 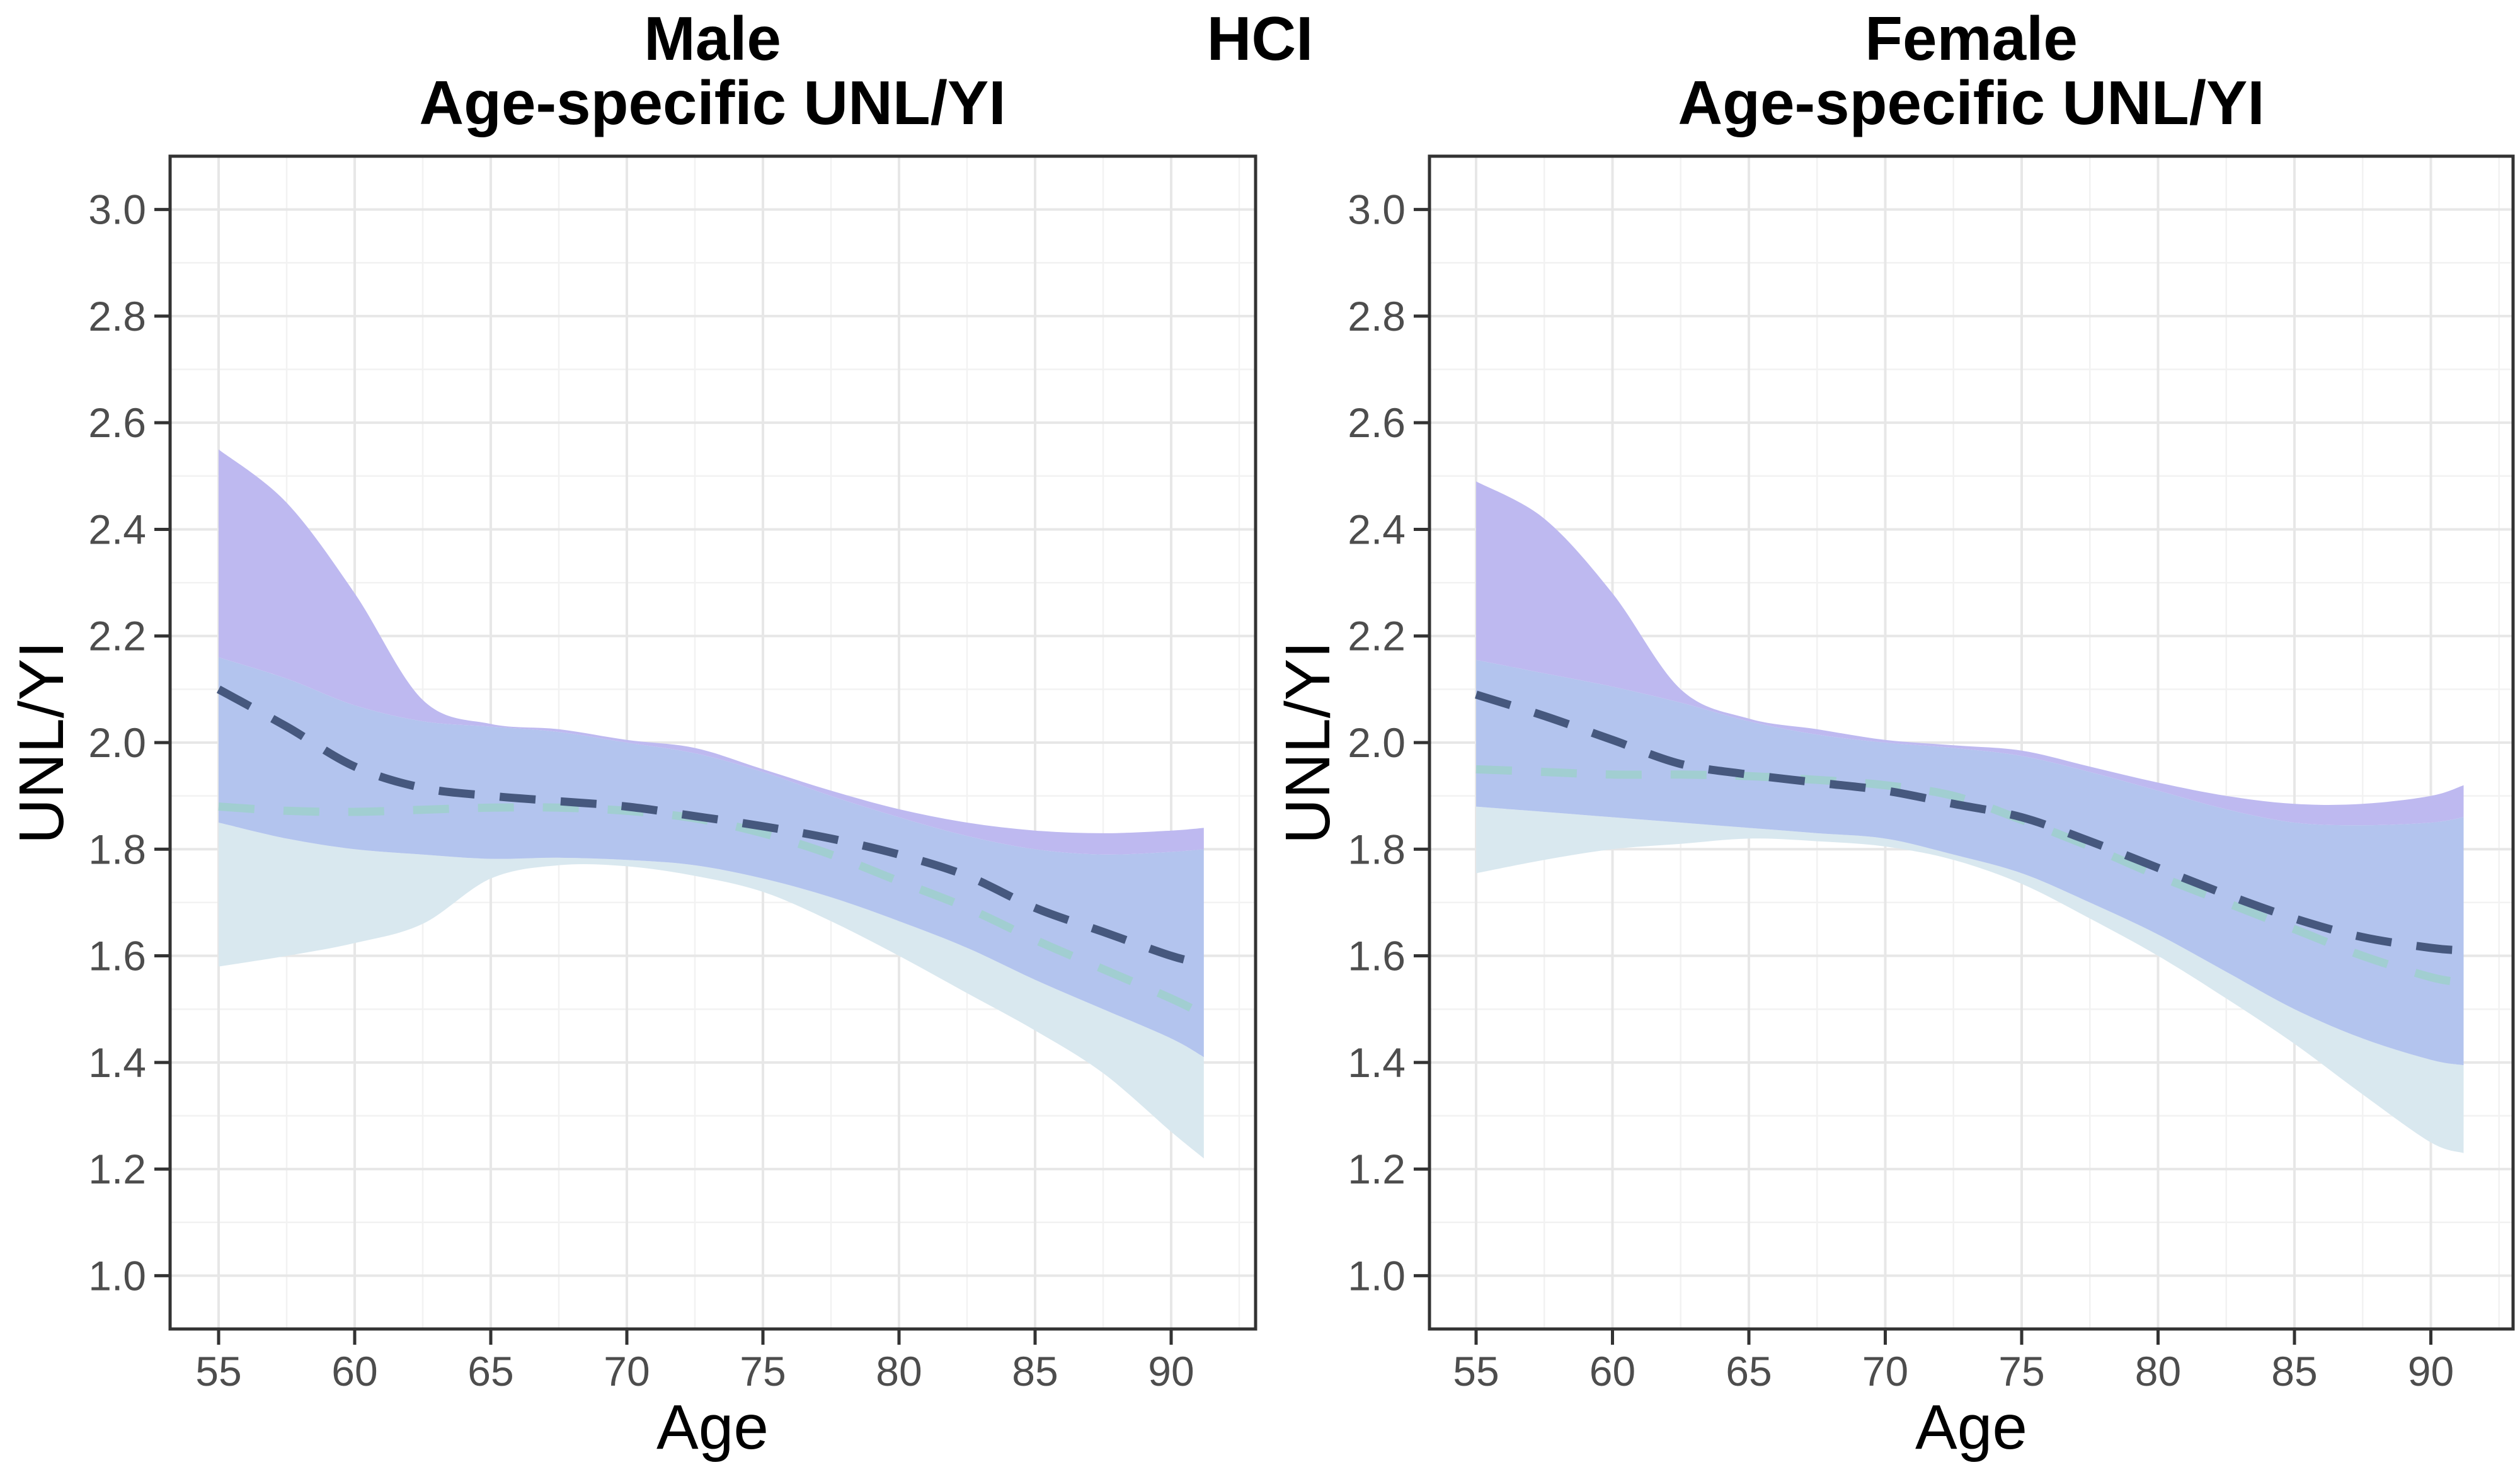 What do you see at coordinates (117, 1062) in the screenshot?
I see `y-tick-label-male: 1.4` at bounding box center [117, 1062].